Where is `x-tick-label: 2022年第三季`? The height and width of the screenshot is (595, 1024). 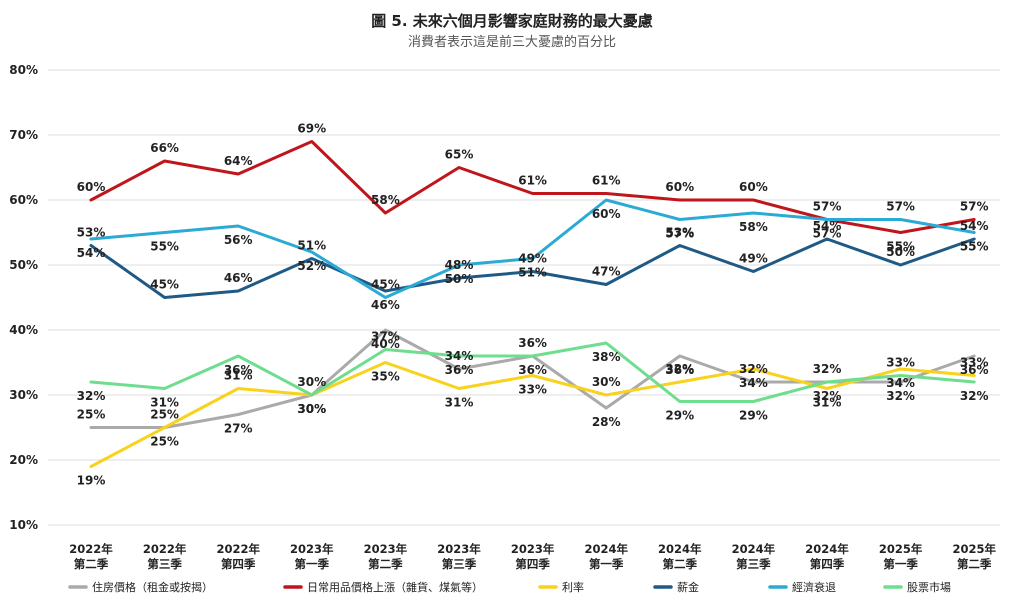 x-tick-label: 2022年第三季 is located at coordinates (165, 556).